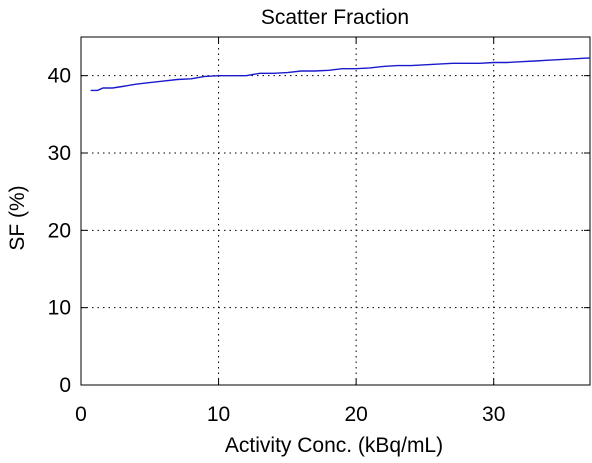 Image resolution: width=592 pixels, height=463 pixels. Describe the element at coordinates (59, 153) in the screenshot. I see `y-tick-label: 30` at that location.